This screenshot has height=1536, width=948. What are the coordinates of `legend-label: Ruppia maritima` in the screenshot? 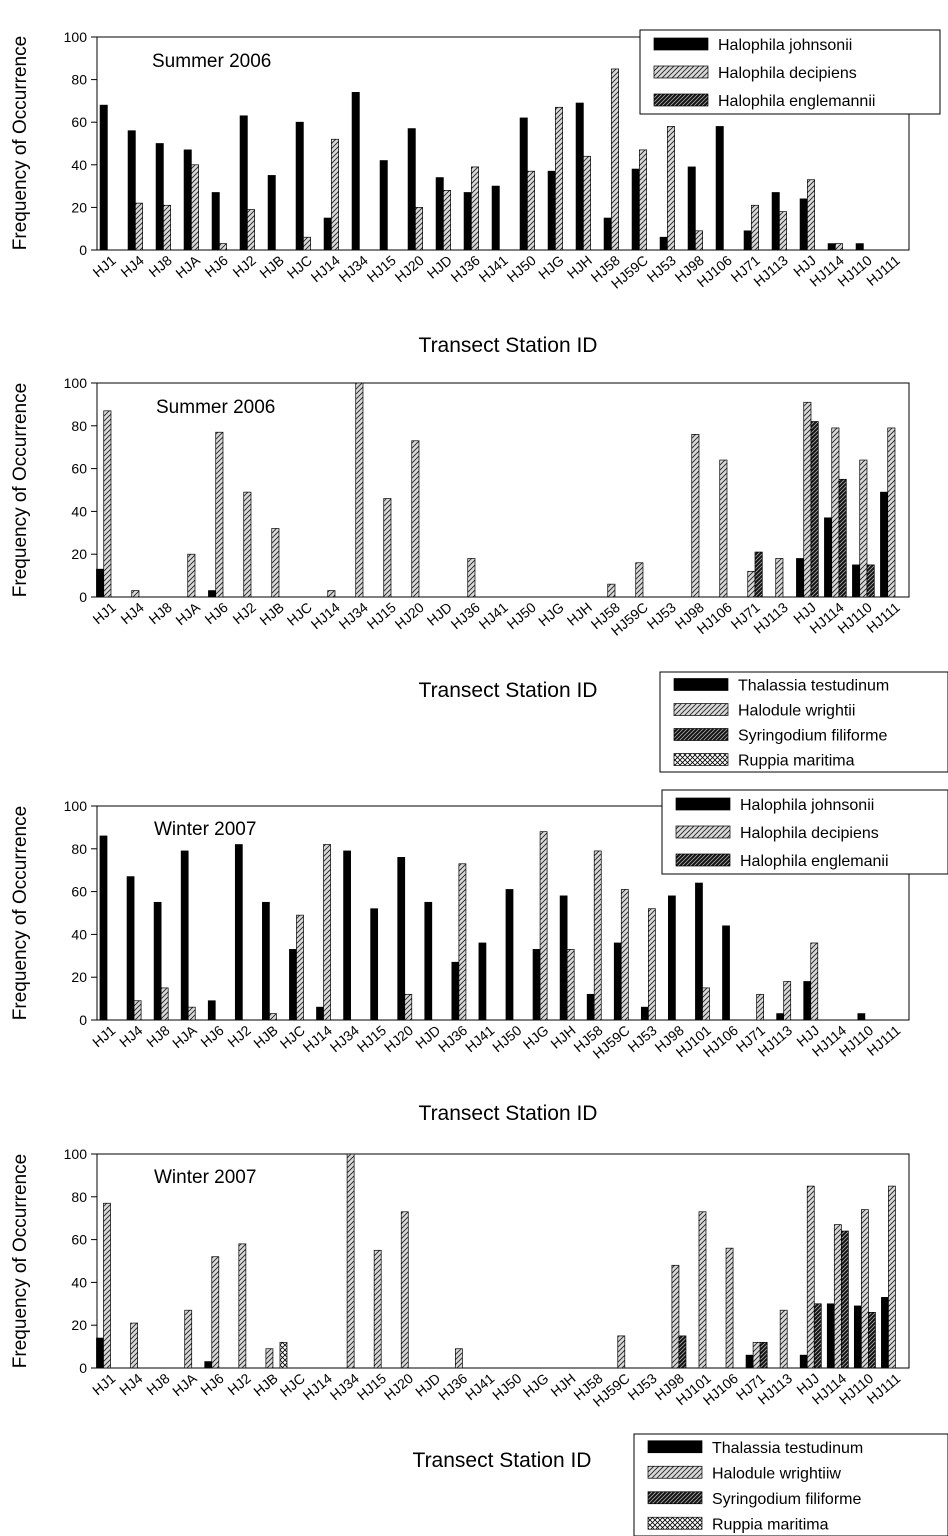 It's located at (796, 761).